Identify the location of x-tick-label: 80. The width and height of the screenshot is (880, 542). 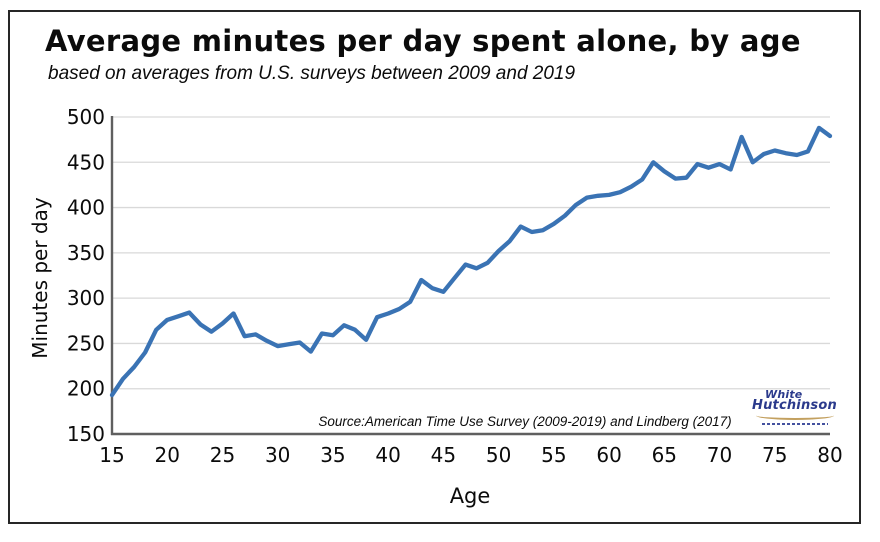
(829, 455).